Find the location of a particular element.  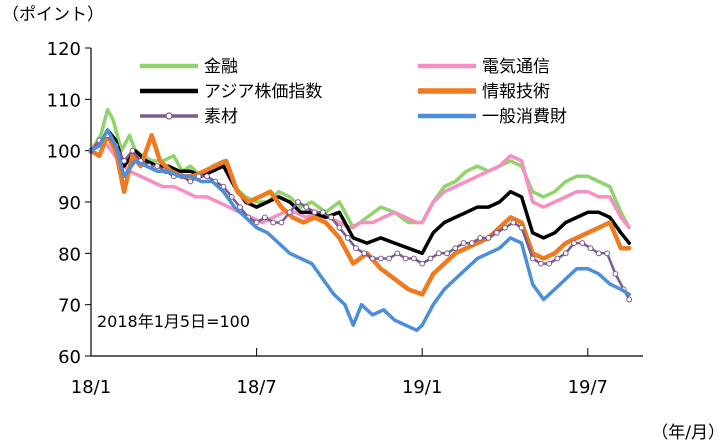

y-tick-label: 80 is located at coordinates (69, 254).